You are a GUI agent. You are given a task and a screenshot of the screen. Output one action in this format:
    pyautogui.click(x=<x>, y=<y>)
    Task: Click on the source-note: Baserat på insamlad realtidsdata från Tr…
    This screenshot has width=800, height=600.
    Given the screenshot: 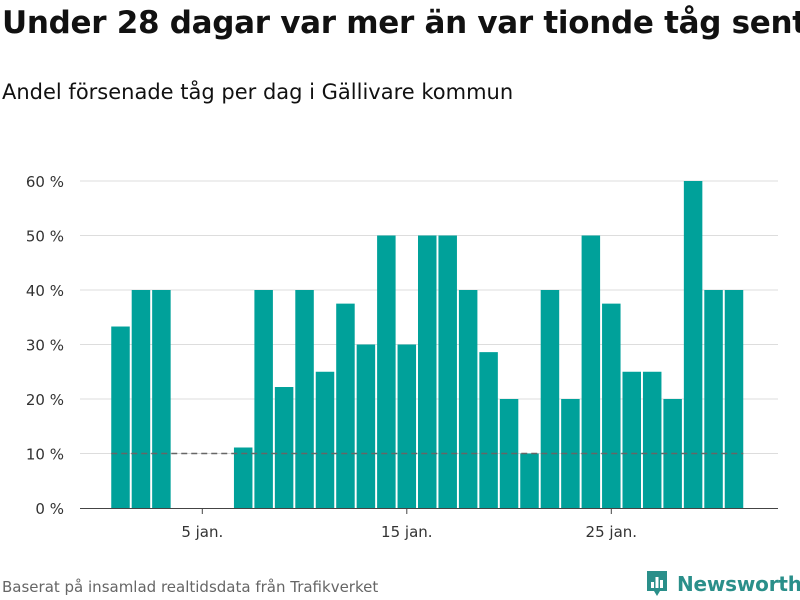 What is the action you would take?
    pyautogui.click(x=190, y=587)
    